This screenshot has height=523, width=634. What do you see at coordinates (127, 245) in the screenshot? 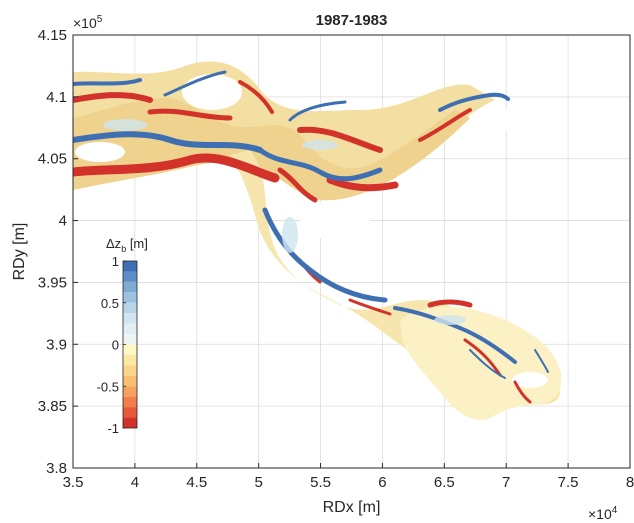
I see `colorbar-label: Δzb [m]` at bounding box center [127, 245].